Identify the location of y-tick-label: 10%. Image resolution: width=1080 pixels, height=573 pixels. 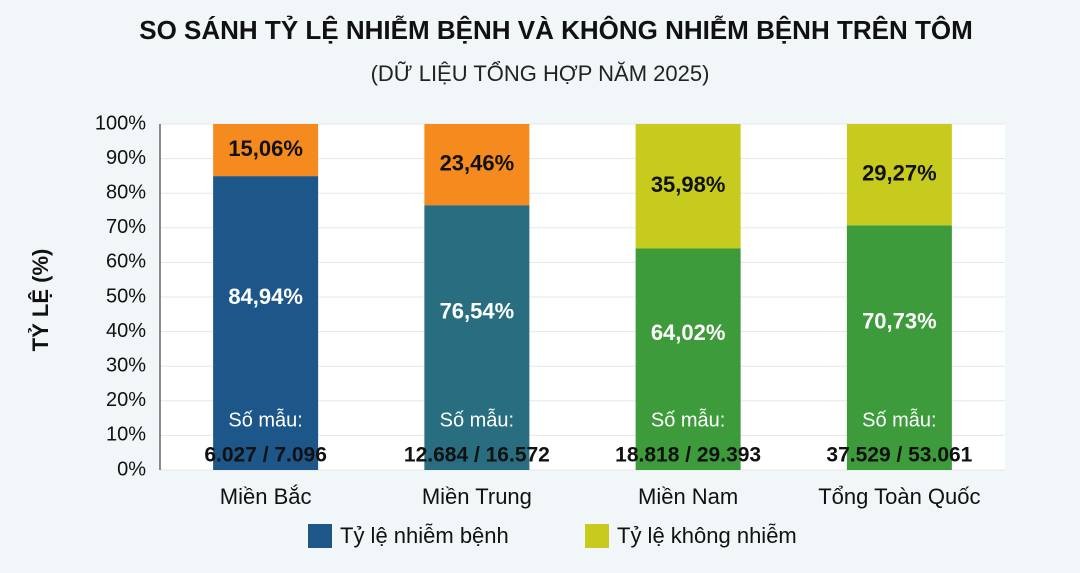
(126, 435).